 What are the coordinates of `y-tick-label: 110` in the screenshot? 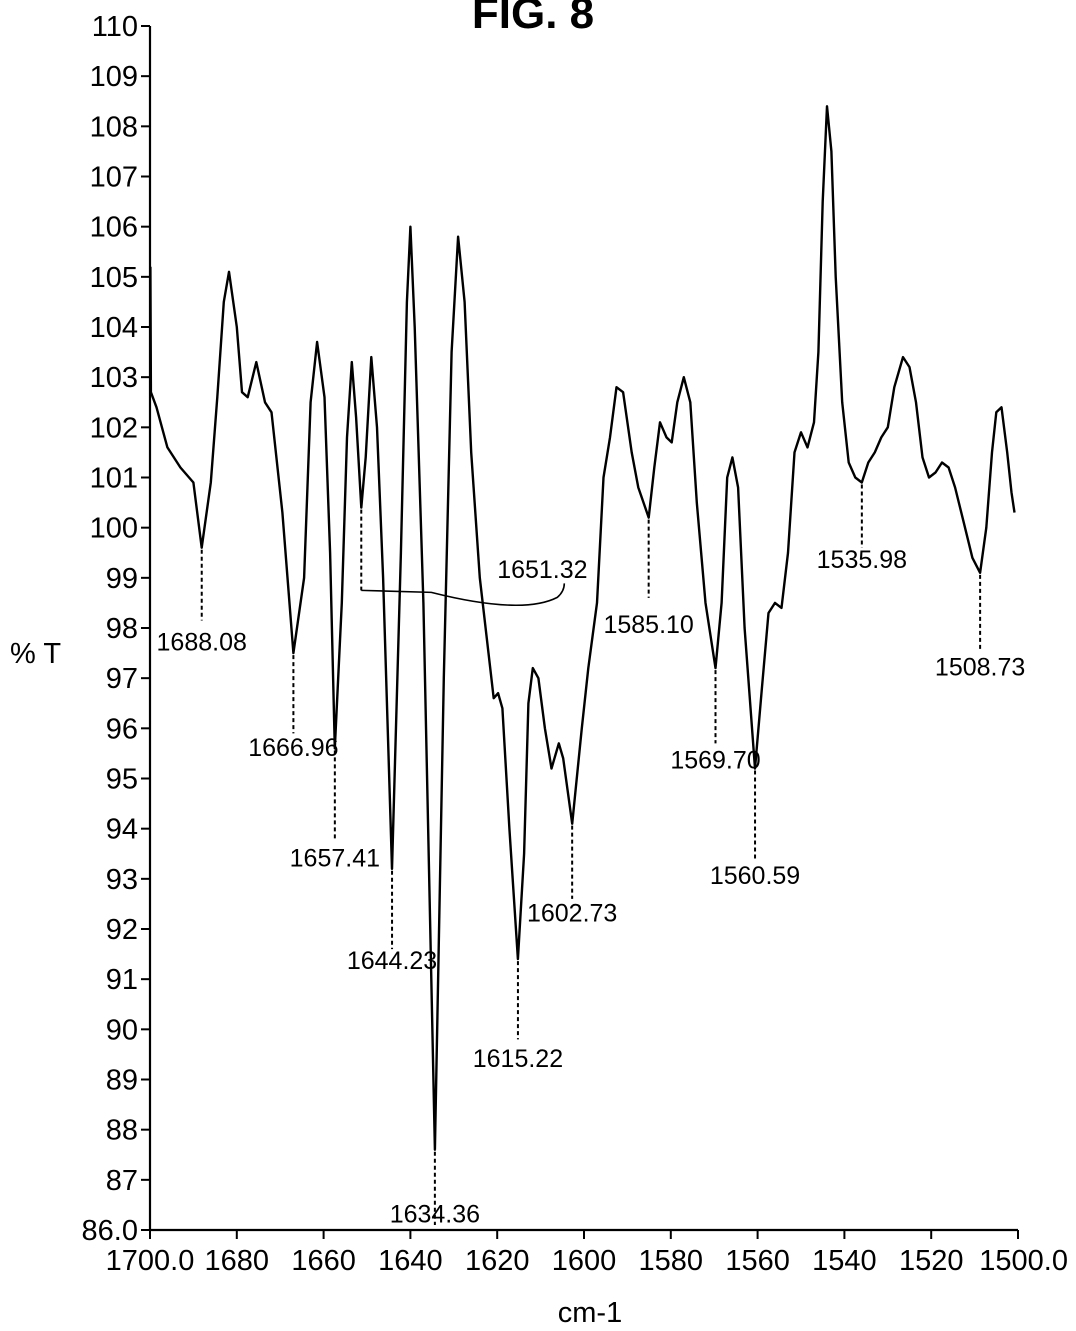 It's located at (115, 27).